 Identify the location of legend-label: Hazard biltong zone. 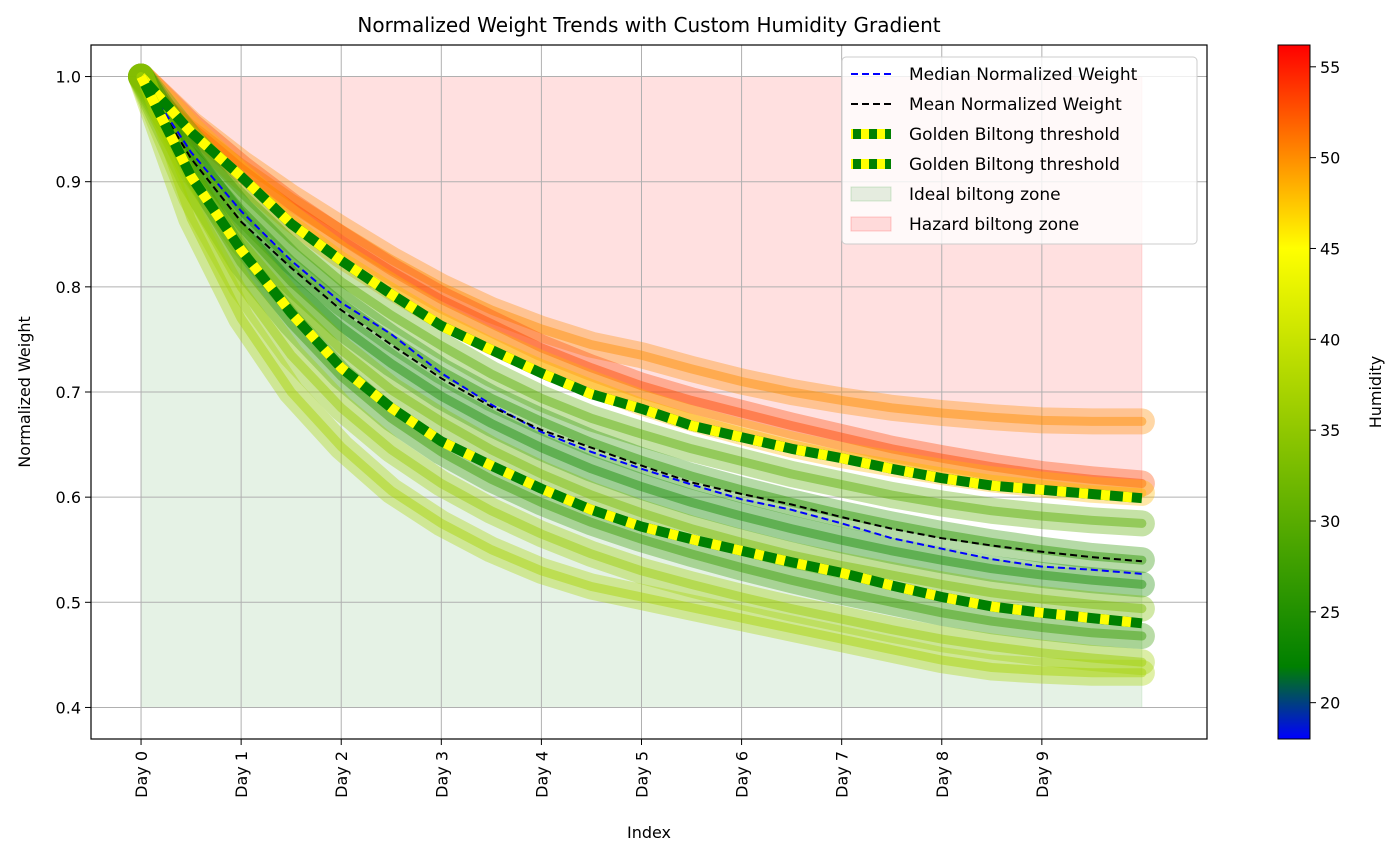
(994, 225).